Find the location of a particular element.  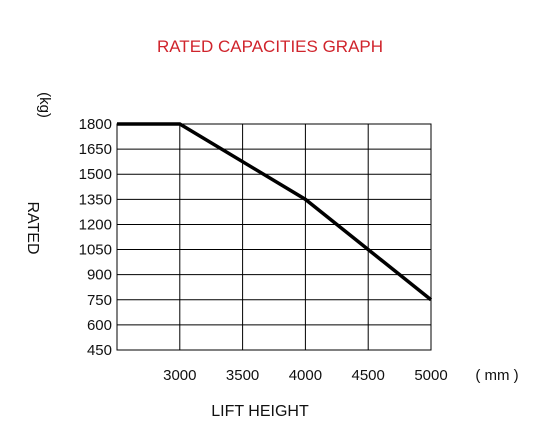

chart-title: RATED CAPACITIES GRAPH is located at coordinates (270, 46).